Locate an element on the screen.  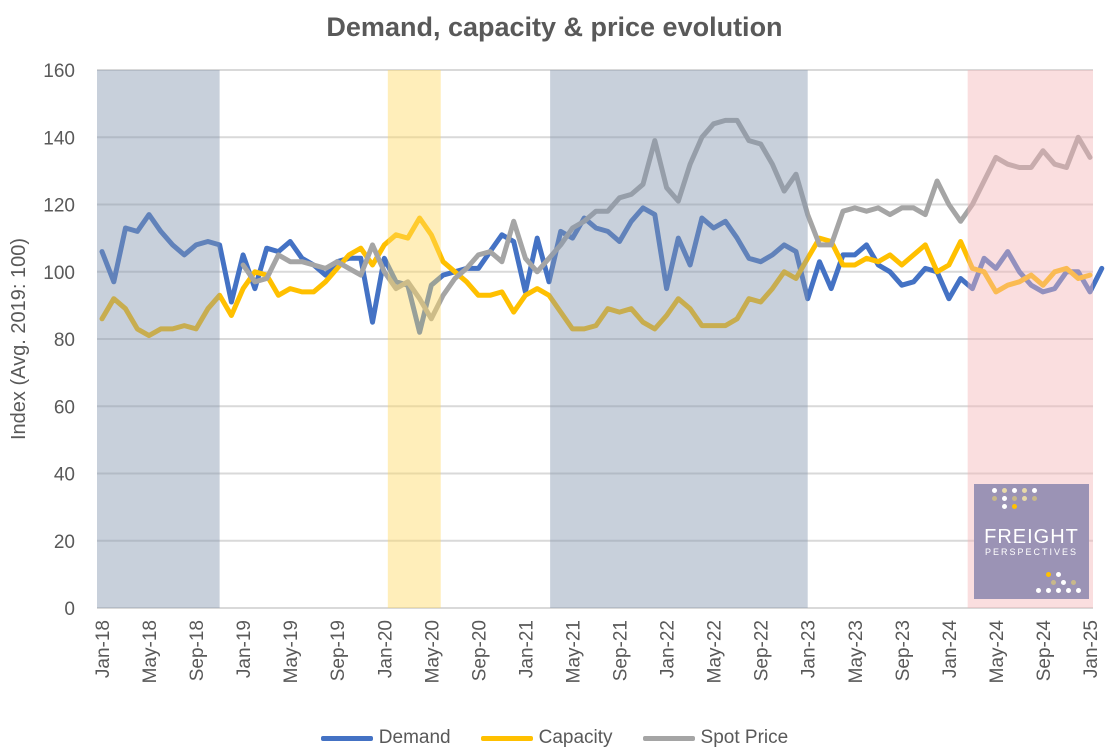
x-tick-label: May-22 is located at coordinates (715, 651).